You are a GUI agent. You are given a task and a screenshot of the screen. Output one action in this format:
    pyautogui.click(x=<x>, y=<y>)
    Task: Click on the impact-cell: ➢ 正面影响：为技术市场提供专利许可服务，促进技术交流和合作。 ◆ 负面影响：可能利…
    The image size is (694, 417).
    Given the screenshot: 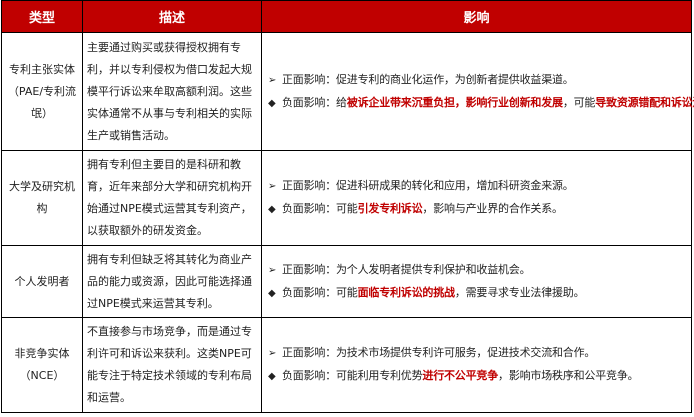 What is the action you would take?
    pyautogui.click(x=476, y=365)
    